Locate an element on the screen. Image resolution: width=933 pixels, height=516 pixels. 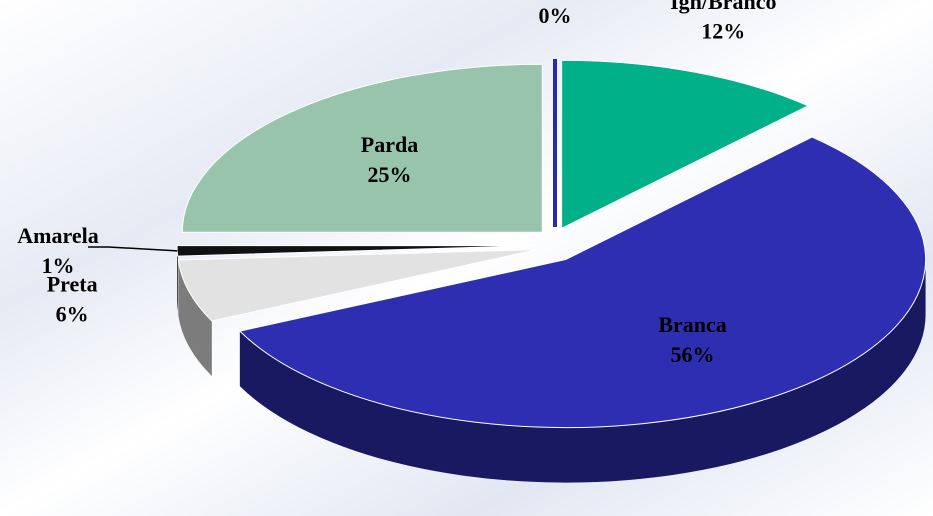
slice-value-label: 1% is located at coordinates (58, 265).